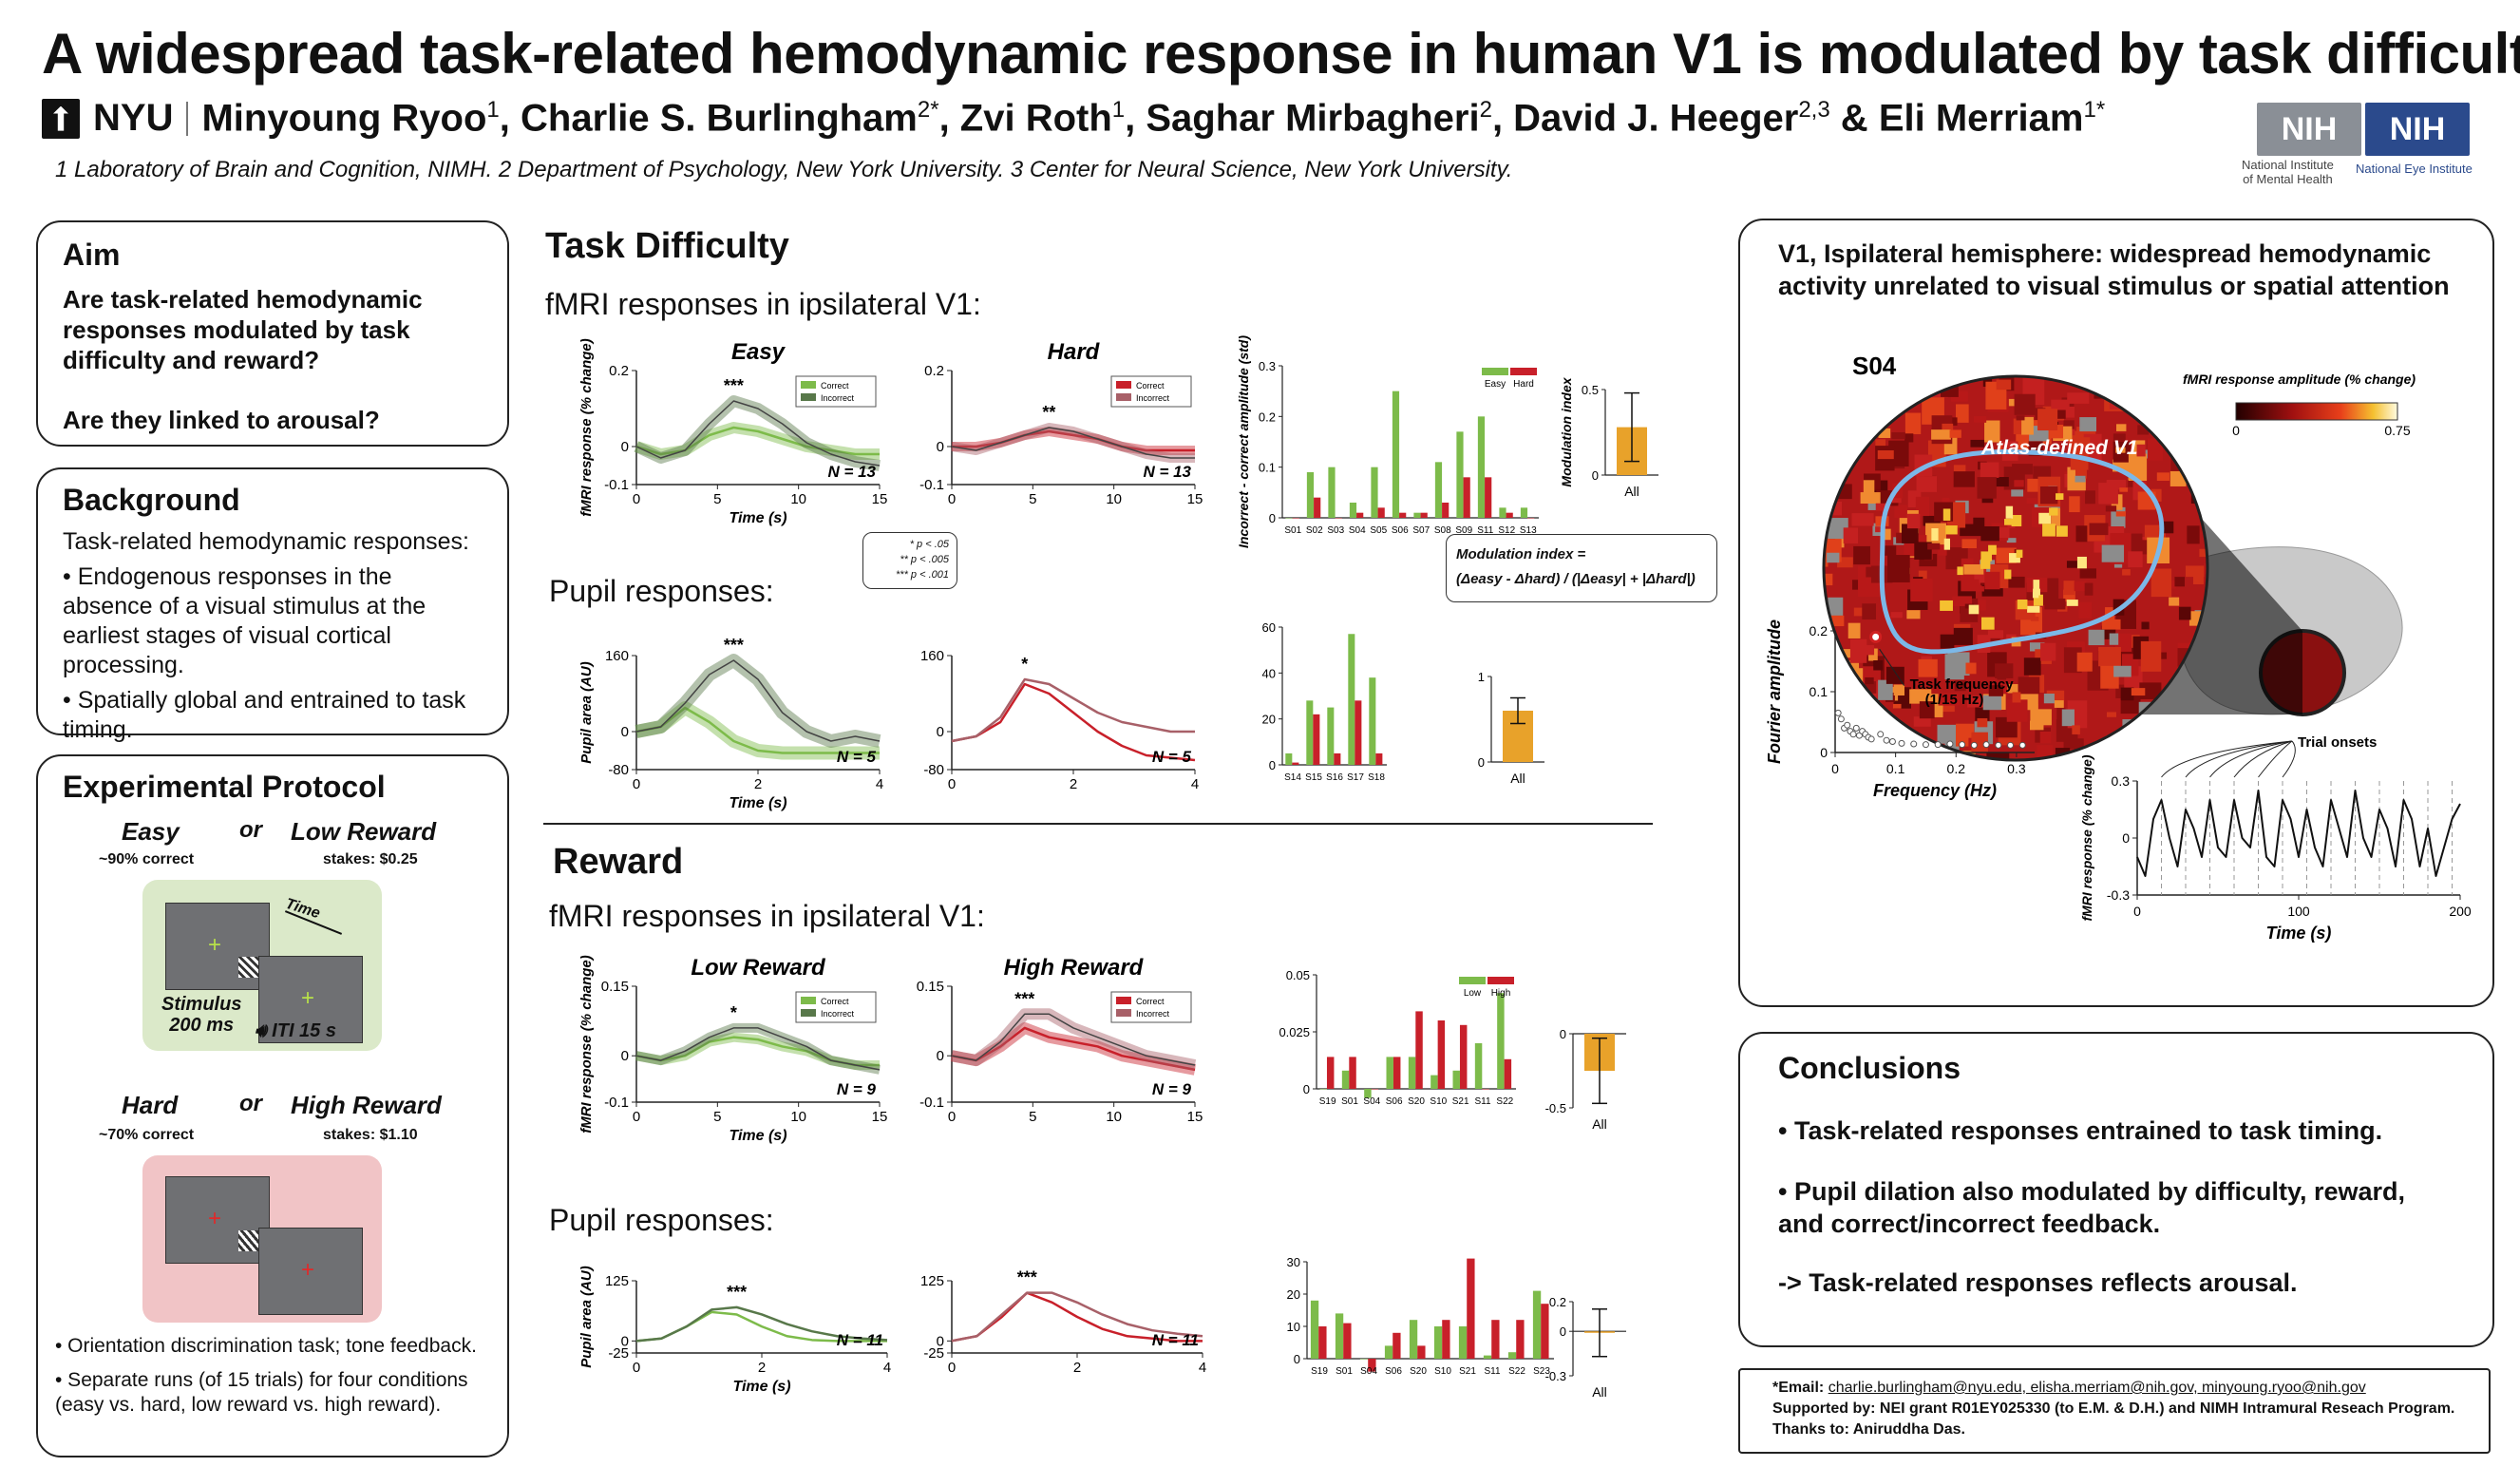 The image size is (2520, 1467). Describe the element at coordinates (619, 371) in the screenshot. I see `y-tick-label: 0.2` at that location.